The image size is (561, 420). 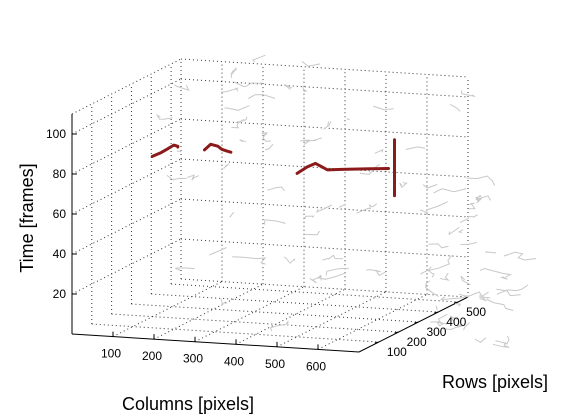 I want to click on x-tick-label: 200, so click(x=152, y=356).